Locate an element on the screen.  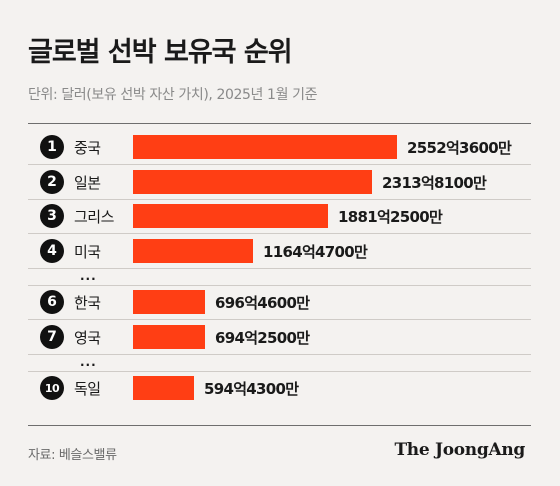
country-label: 미국 is located at coordinates (87, 251).